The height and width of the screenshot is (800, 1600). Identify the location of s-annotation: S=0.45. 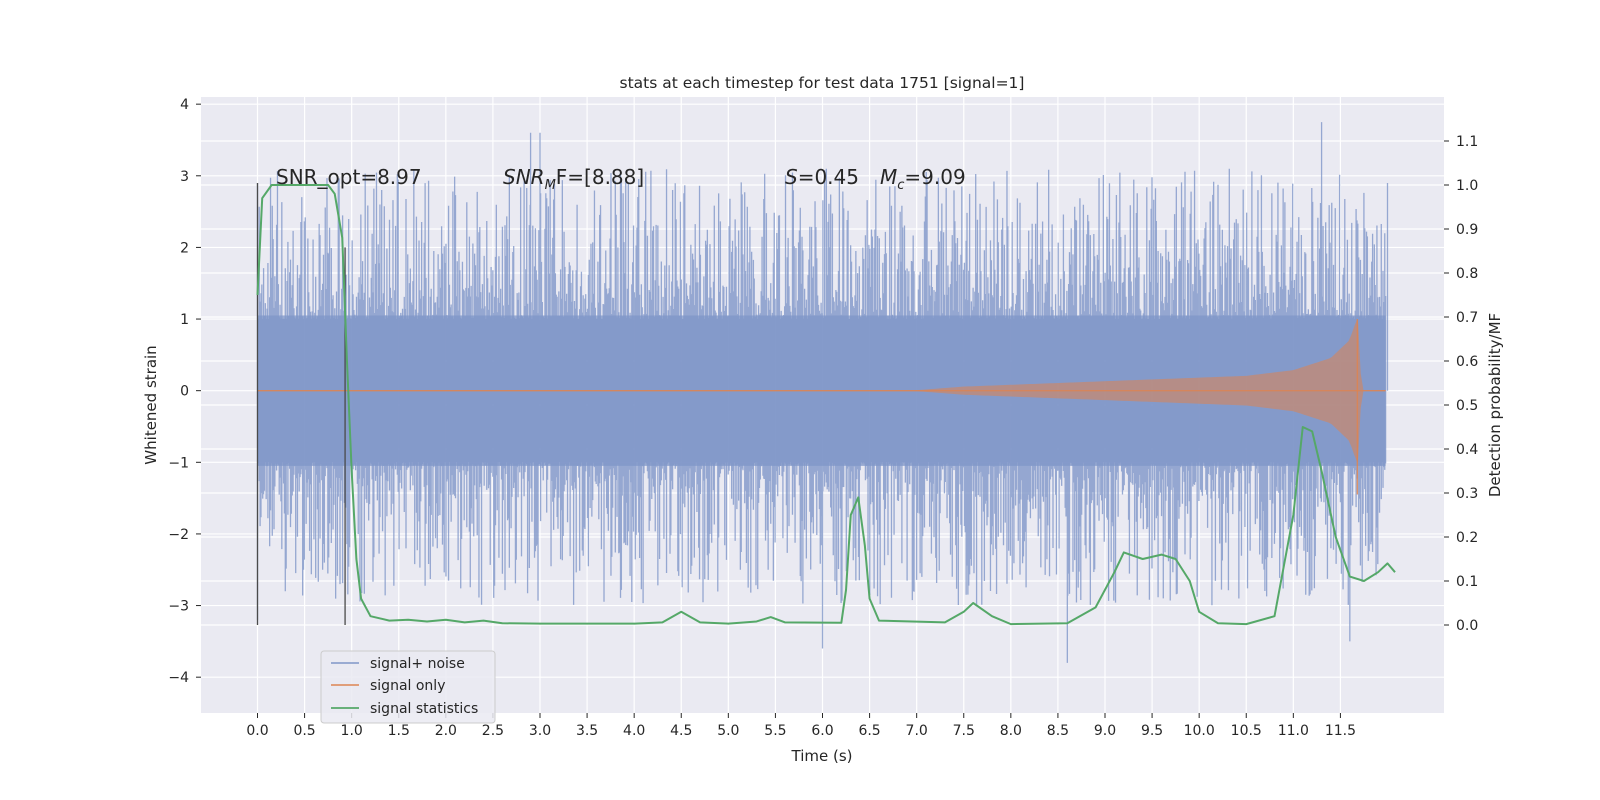
(822, 177).